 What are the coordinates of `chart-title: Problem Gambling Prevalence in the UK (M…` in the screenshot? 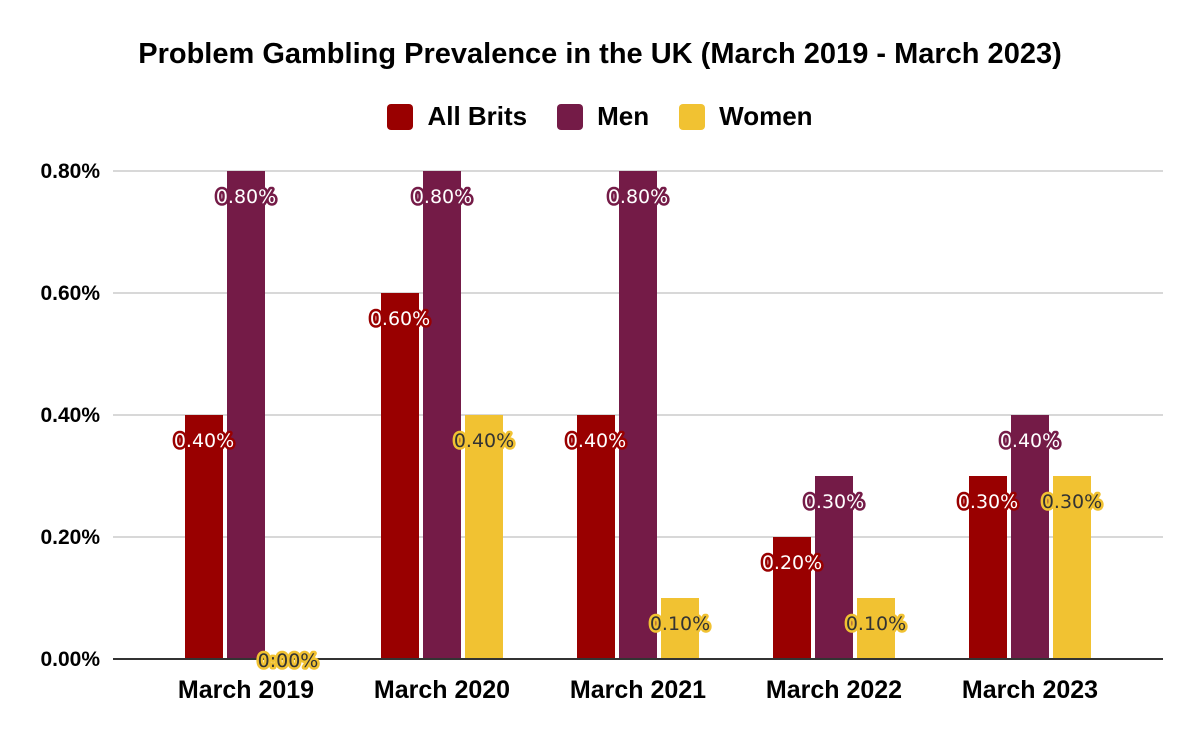 It's located at (600, 54).